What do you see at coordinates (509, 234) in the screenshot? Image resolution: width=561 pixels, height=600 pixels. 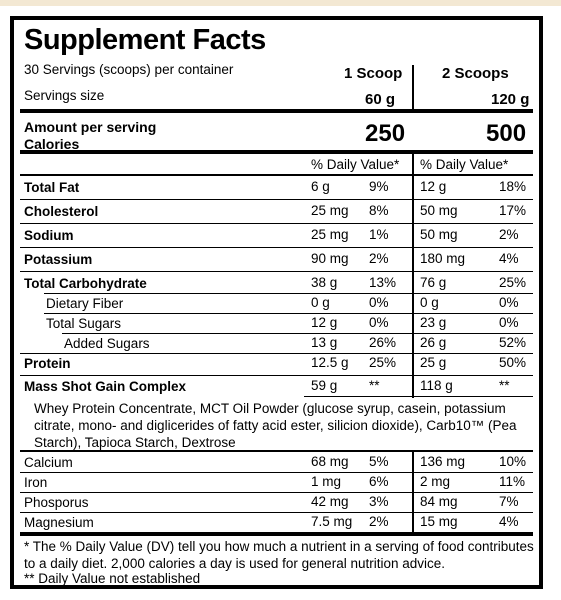 I see `dv-2: 2%` at bounding box center [509, 234].